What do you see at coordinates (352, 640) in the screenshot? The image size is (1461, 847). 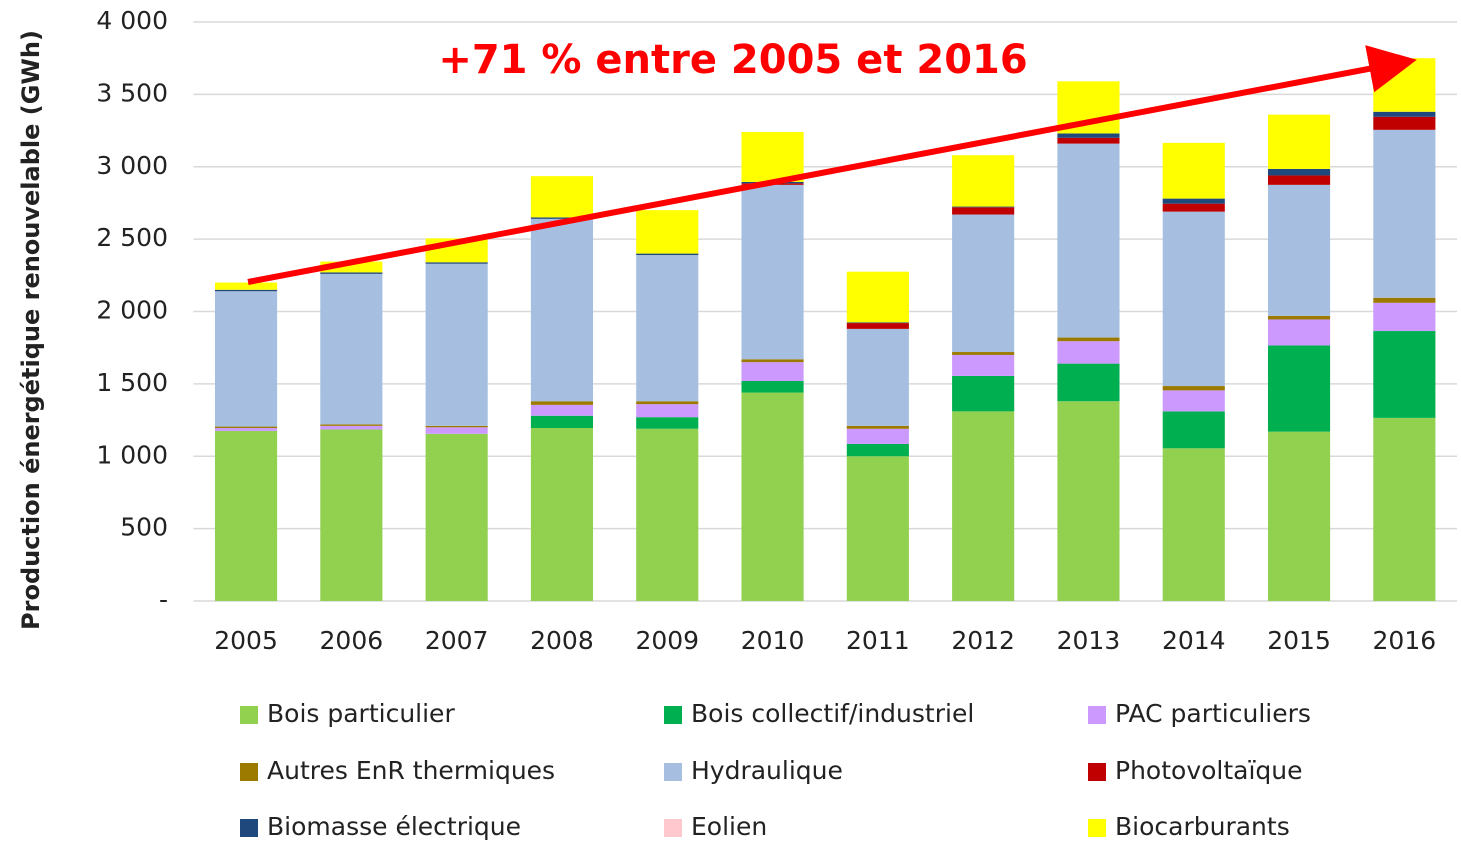 I see `x-tick-label: 2006` at bounding box center [352, 640].